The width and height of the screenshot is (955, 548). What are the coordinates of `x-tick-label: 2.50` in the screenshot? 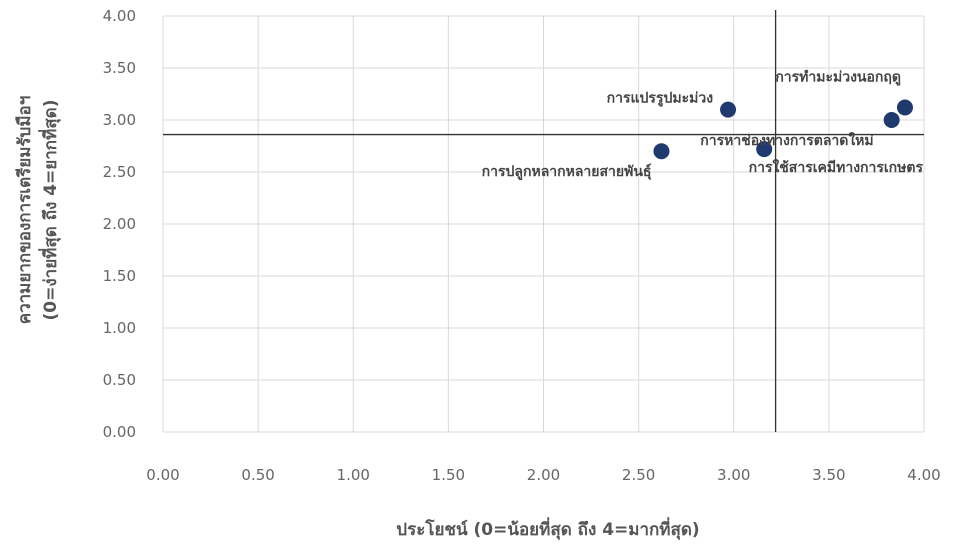 It's located at (638, 475).